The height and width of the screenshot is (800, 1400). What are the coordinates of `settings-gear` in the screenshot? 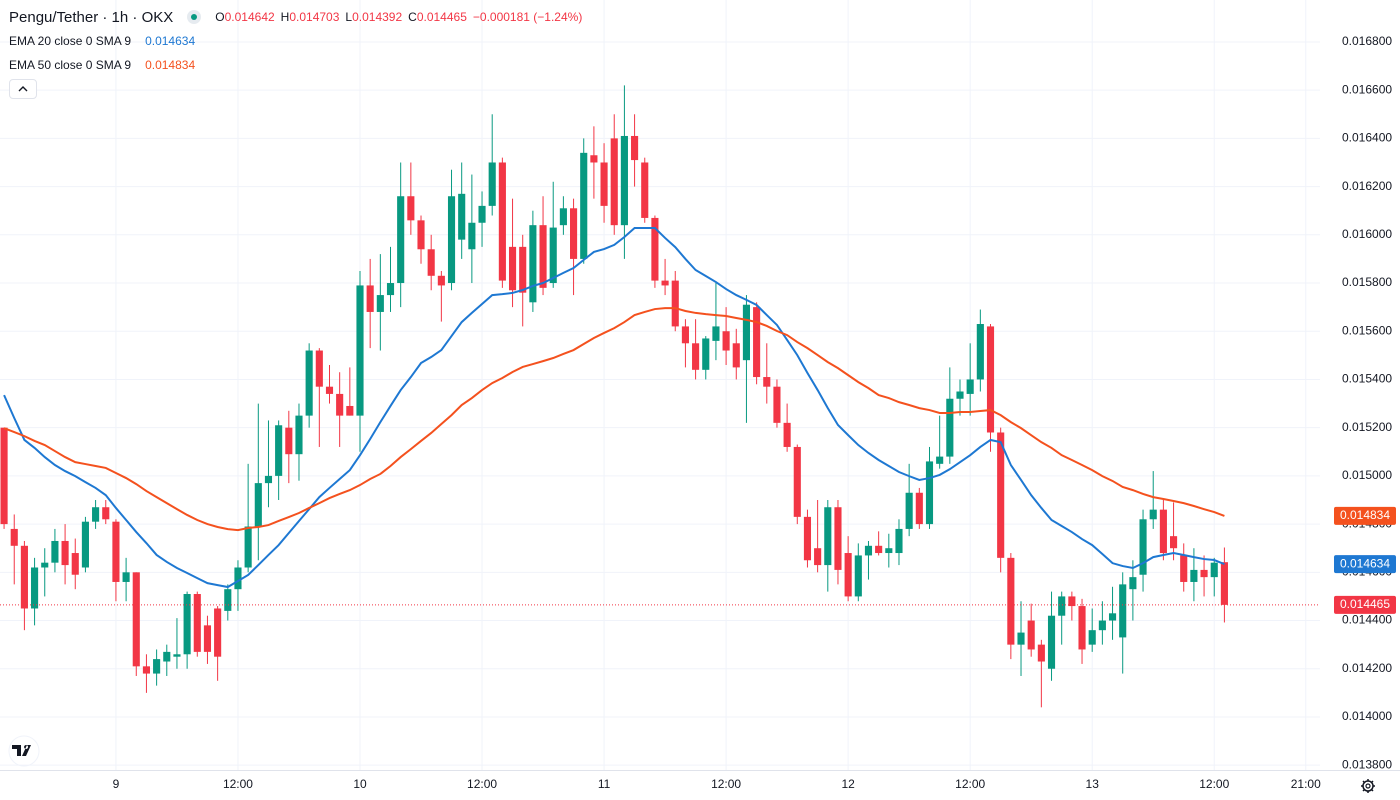 It's located at (1368, 786).